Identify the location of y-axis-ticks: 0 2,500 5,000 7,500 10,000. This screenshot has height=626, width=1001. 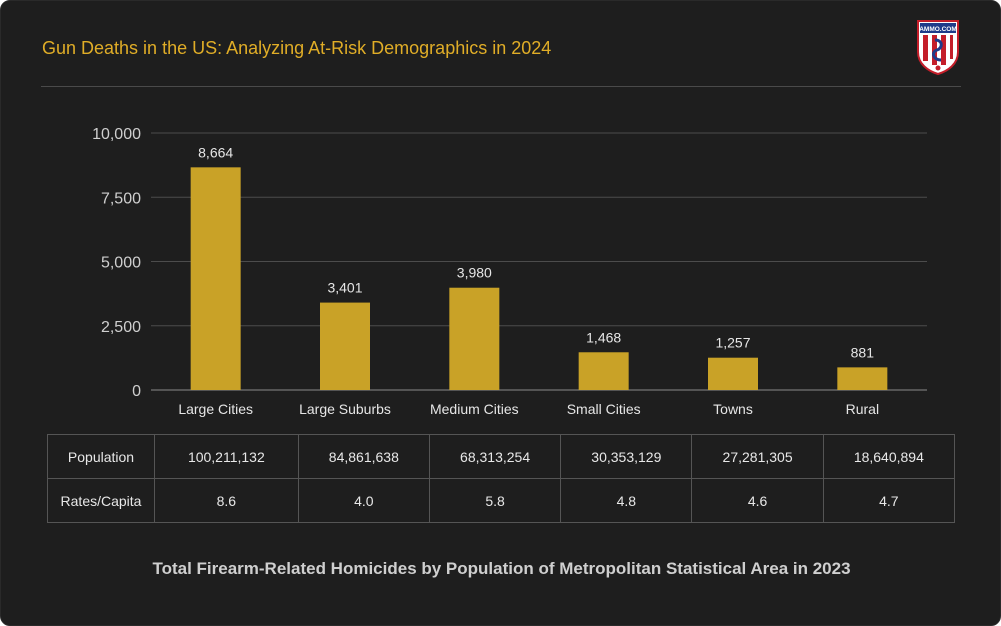
(116, 263).